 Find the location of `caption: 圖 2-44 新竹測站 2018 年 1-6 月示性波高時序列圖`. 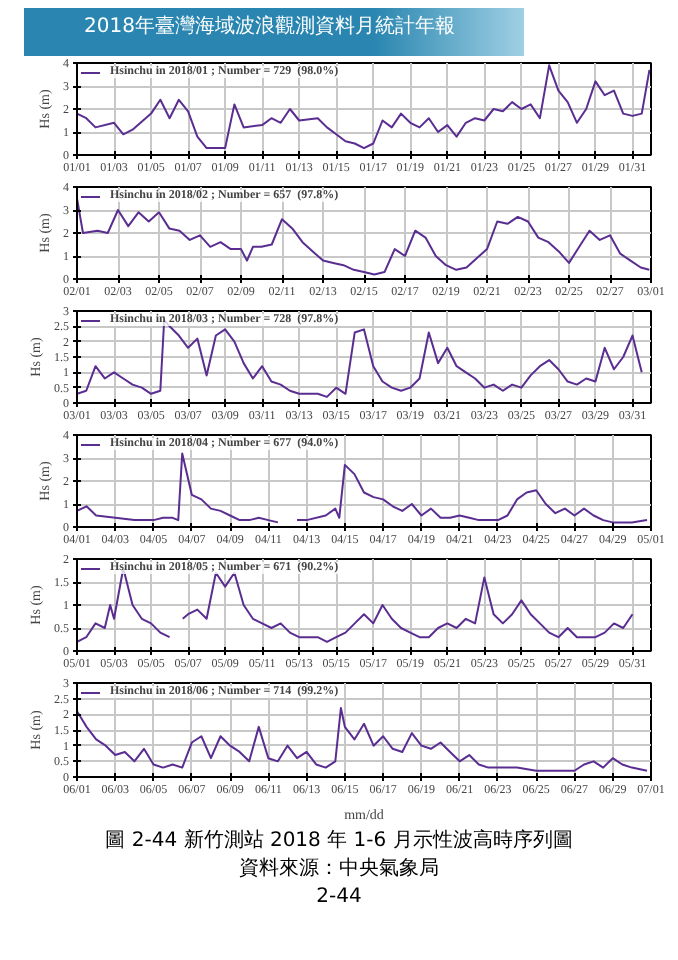

caption: 圖 2-44 新竹測站 2018 年 1-6 月示性波高時序列圖 is located at coordinates (339, 842).